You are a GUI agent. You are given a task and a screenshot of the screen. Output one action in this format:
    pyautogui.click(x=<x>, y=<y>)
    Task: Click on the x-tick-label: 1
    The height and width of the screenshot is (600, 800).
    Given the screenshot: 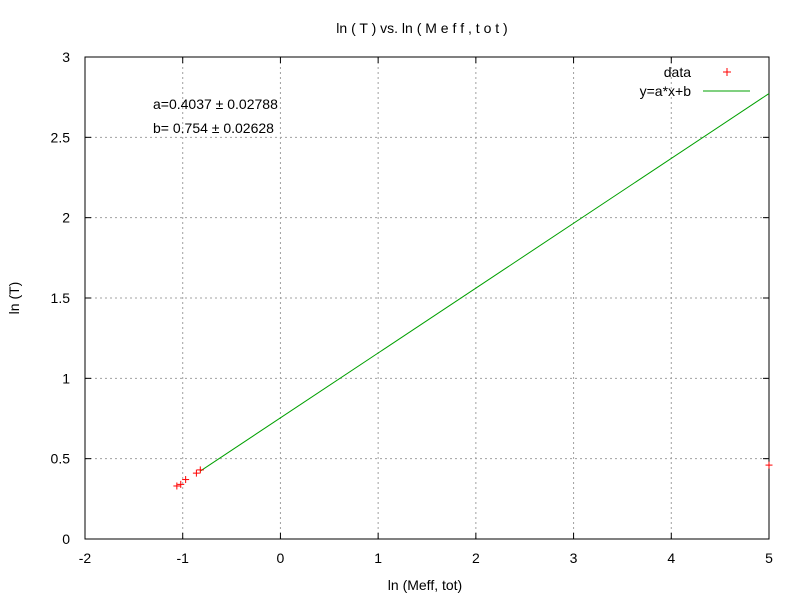 What is the action you would take?
    pyautogui.click(x=378, y=558)
    